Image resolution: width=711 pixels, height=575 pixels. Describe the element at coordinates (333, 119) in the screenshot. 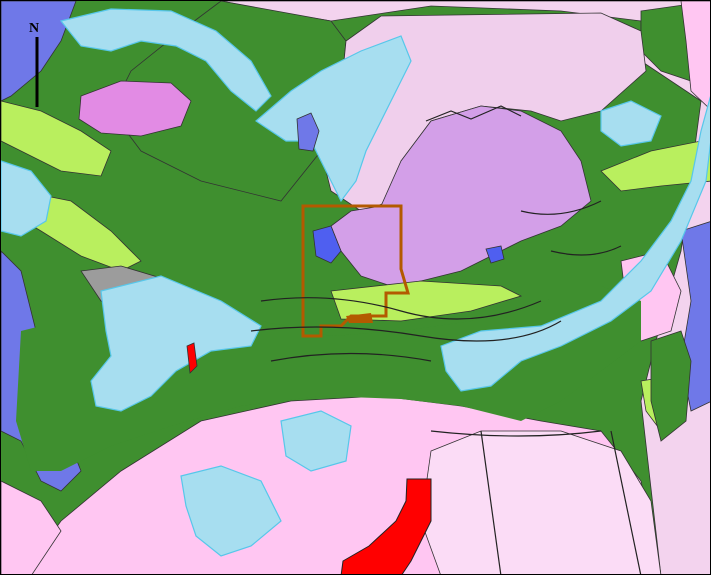

I see `water-river-north` at that location.